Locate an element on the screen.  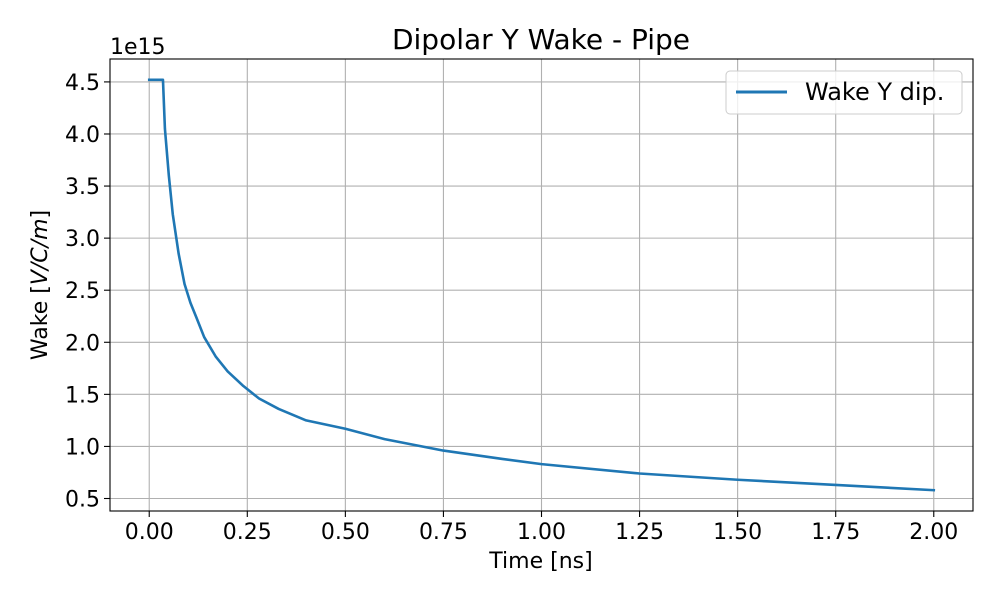
y-tick-label: 3.0 is located at coordinates (82, 239).